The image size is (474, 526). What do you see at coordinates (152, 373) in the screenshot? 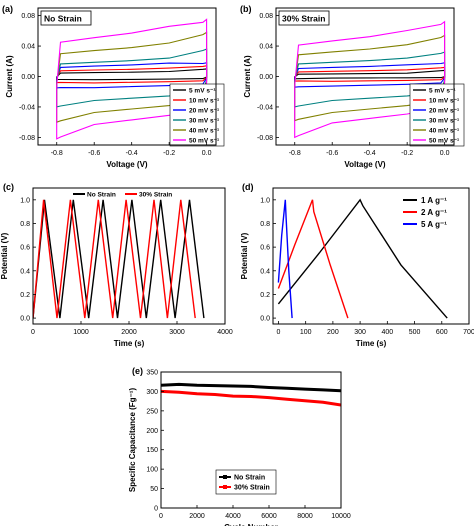
I see `y-tick-label: 350` at bounding box center [152, 373].